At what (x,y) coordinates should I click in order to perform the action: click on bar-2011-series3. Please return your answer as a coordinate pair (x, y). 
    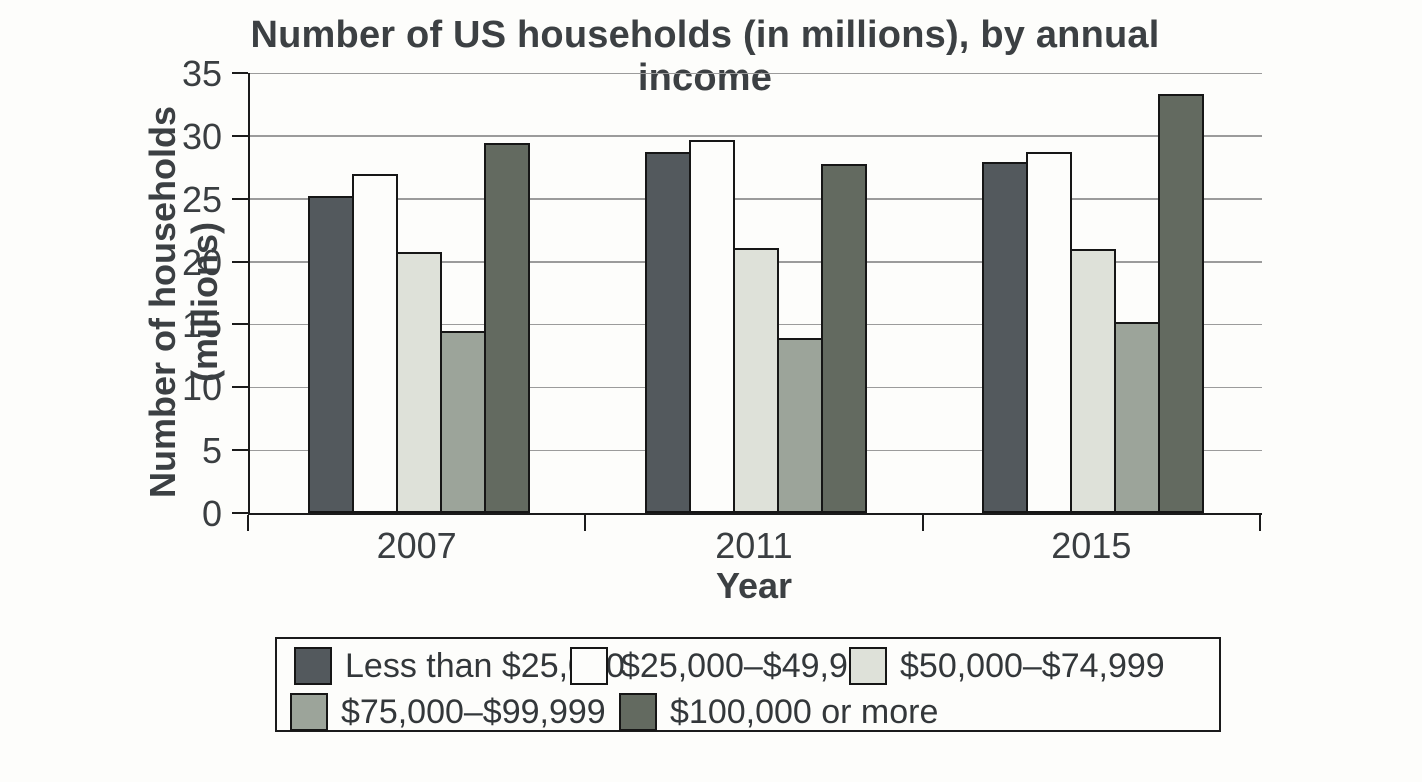
    Looking at the image, I should click on (756, 380).